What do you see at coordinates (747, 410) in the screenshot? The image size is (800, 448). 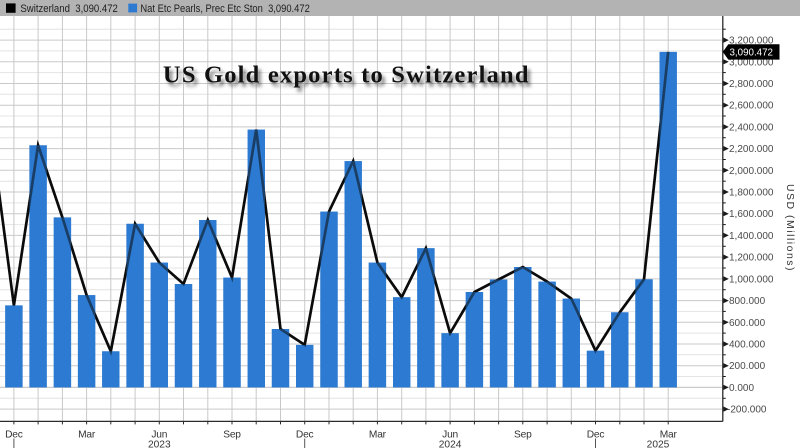 I see `svg-text: -200.000` at bounding box center [747, 410].